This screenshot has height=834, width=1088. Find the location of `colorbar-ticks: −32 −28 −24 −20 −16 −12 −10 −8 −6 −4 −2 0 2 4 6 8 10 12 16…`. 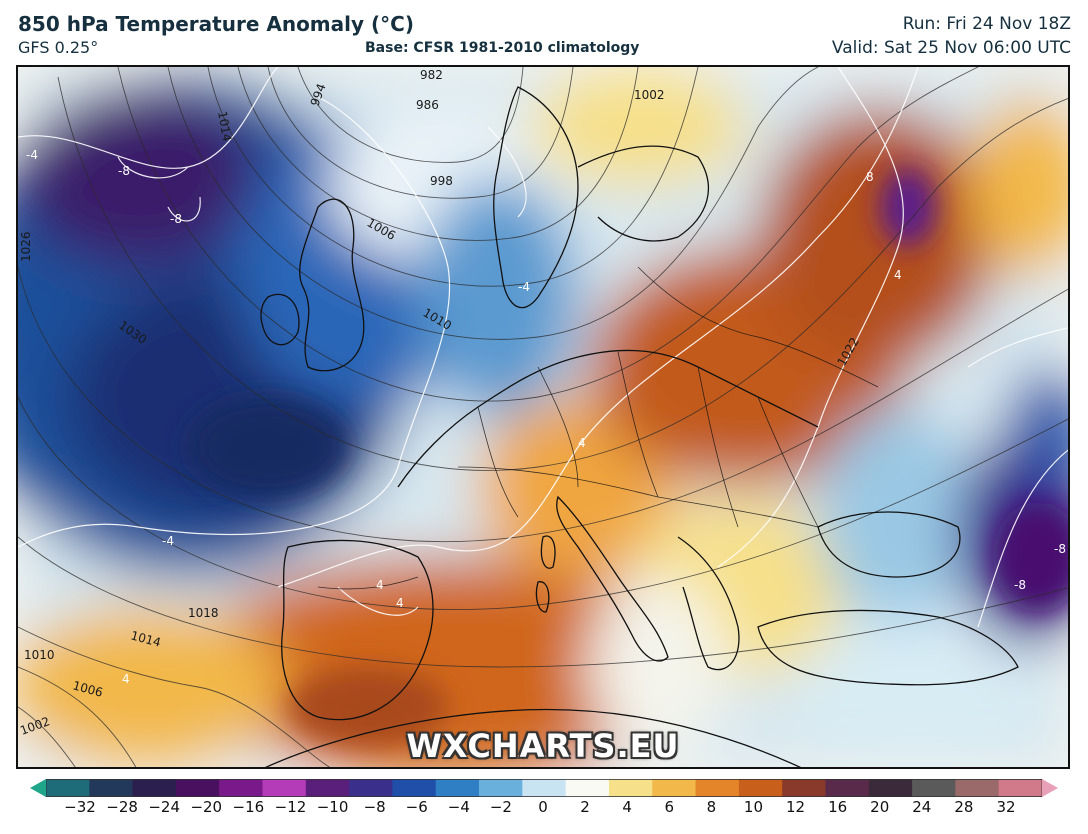

colorbar-ticks: −32 −28 −24 −20 −16 −12 −10 −8 −6 −4 −2 0 2 4 6 8 10 12 16… is located at coordinates (544, 810).